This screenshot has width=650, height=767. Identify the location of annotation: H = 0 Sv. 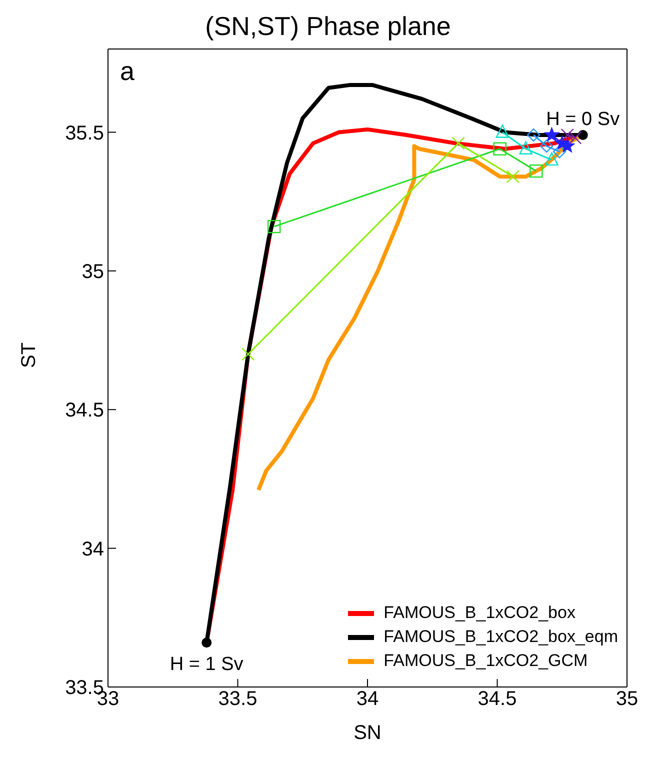
(583, 119).